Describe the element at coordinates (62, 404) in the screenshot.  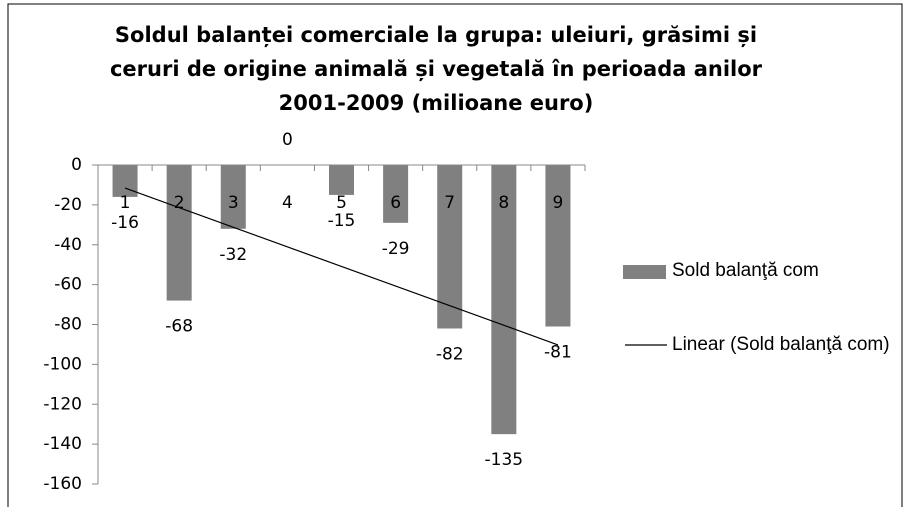
I see `y-tick-label: -120` at that location.